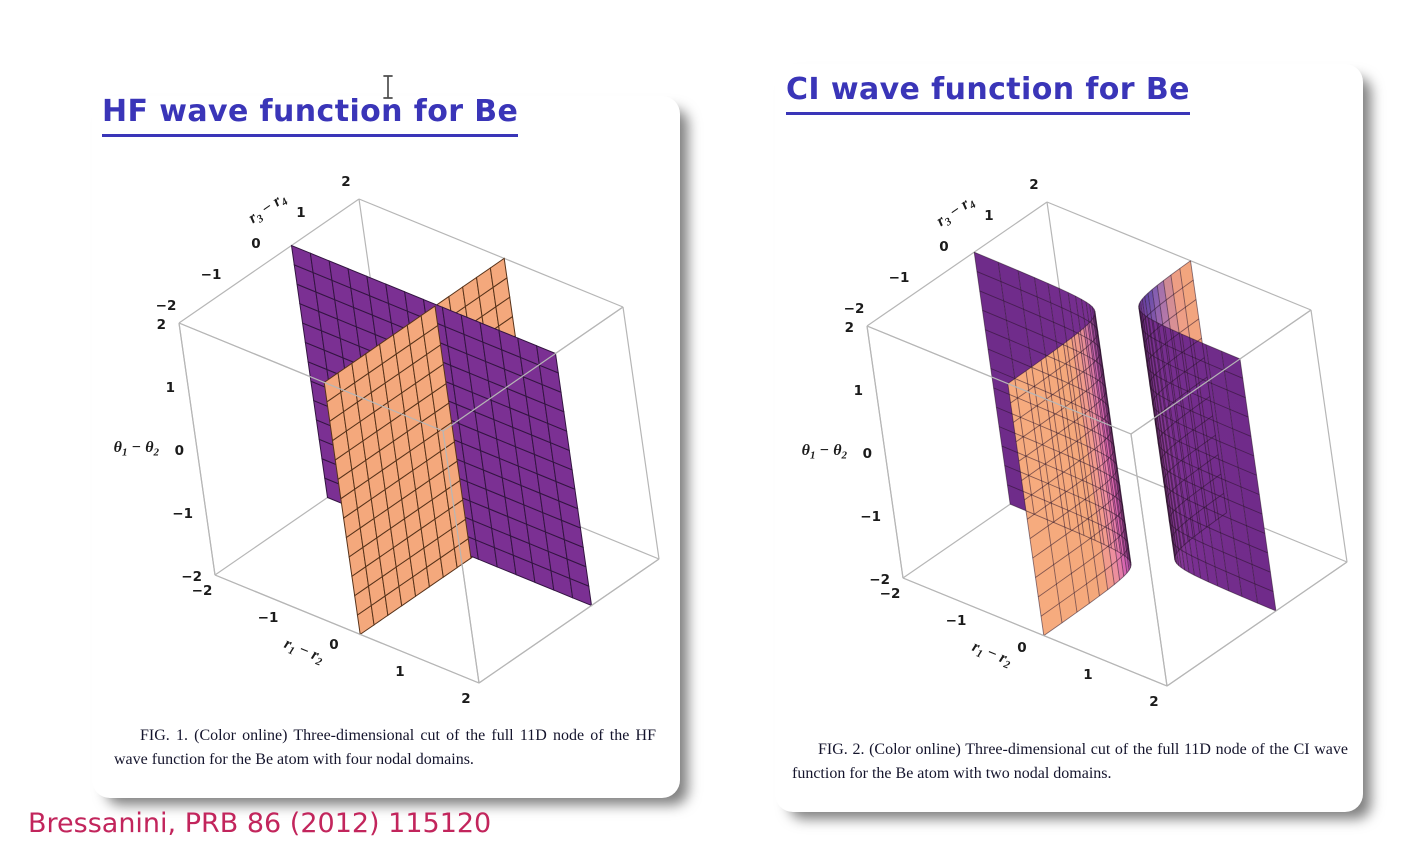 The width and height of the screenshot is (1422, 859). What do you see at coordinates (1052, 443) in the screenshot?
I see `ci-left-sheet` at bounding box center [1052, 443].